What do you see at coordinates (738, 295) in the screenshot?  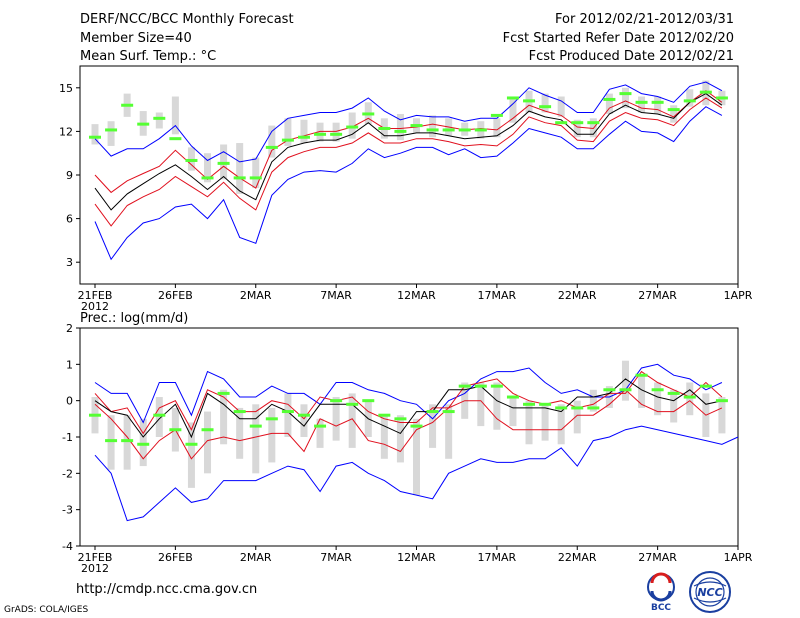 I see `temperature-xtick-label: 1APR` at bounding box center [738, 295].